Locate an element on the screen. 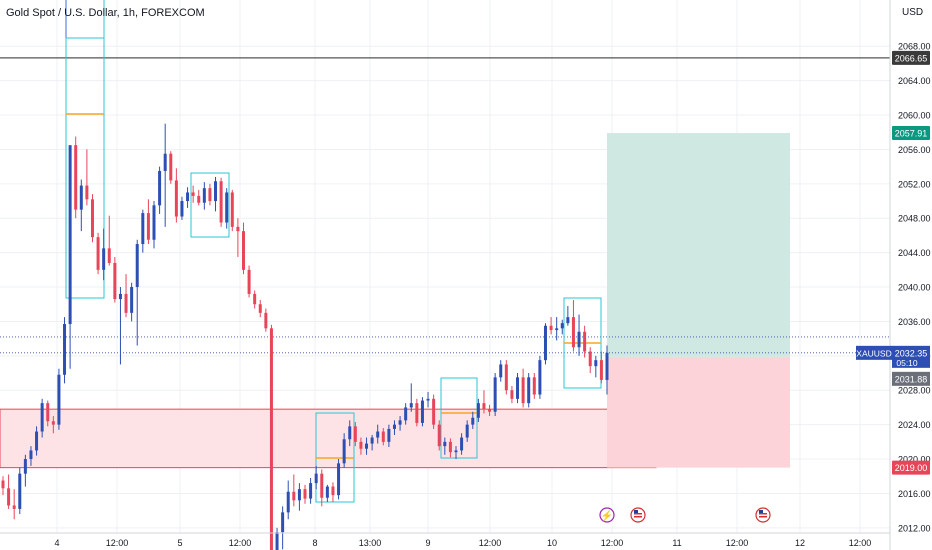  y-tick-label: 2012.00 is located at coordinates (914, 528).